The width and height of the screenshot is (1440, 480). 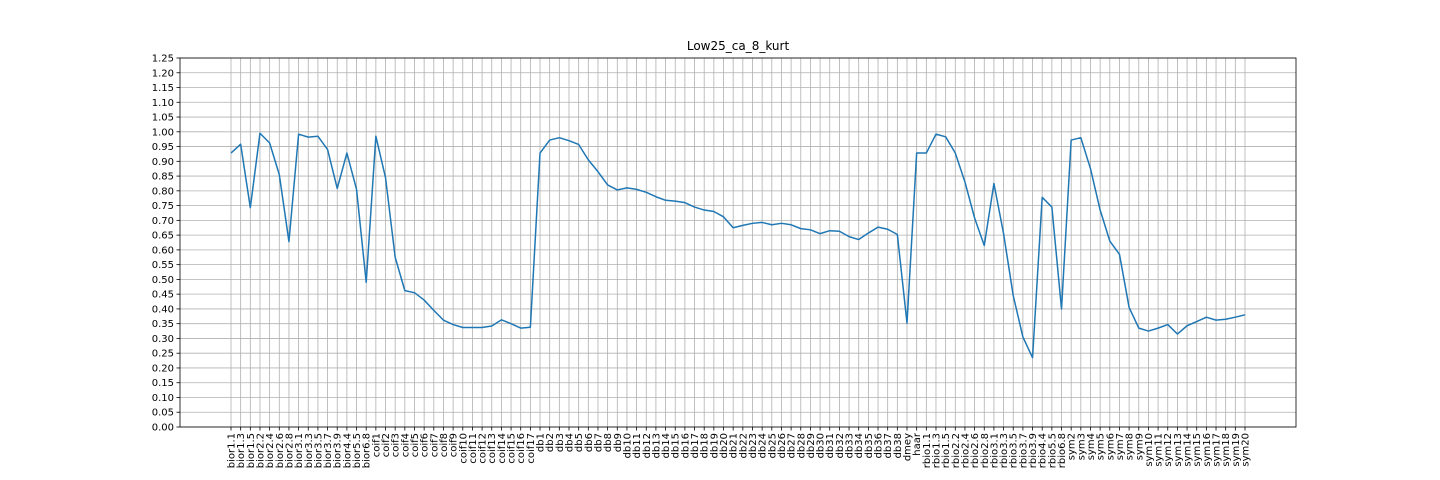 What do you see at coordinates (473, 448) in the screenshot?
I see `x-tick-label: coif11` at bounding box center [473, 448].